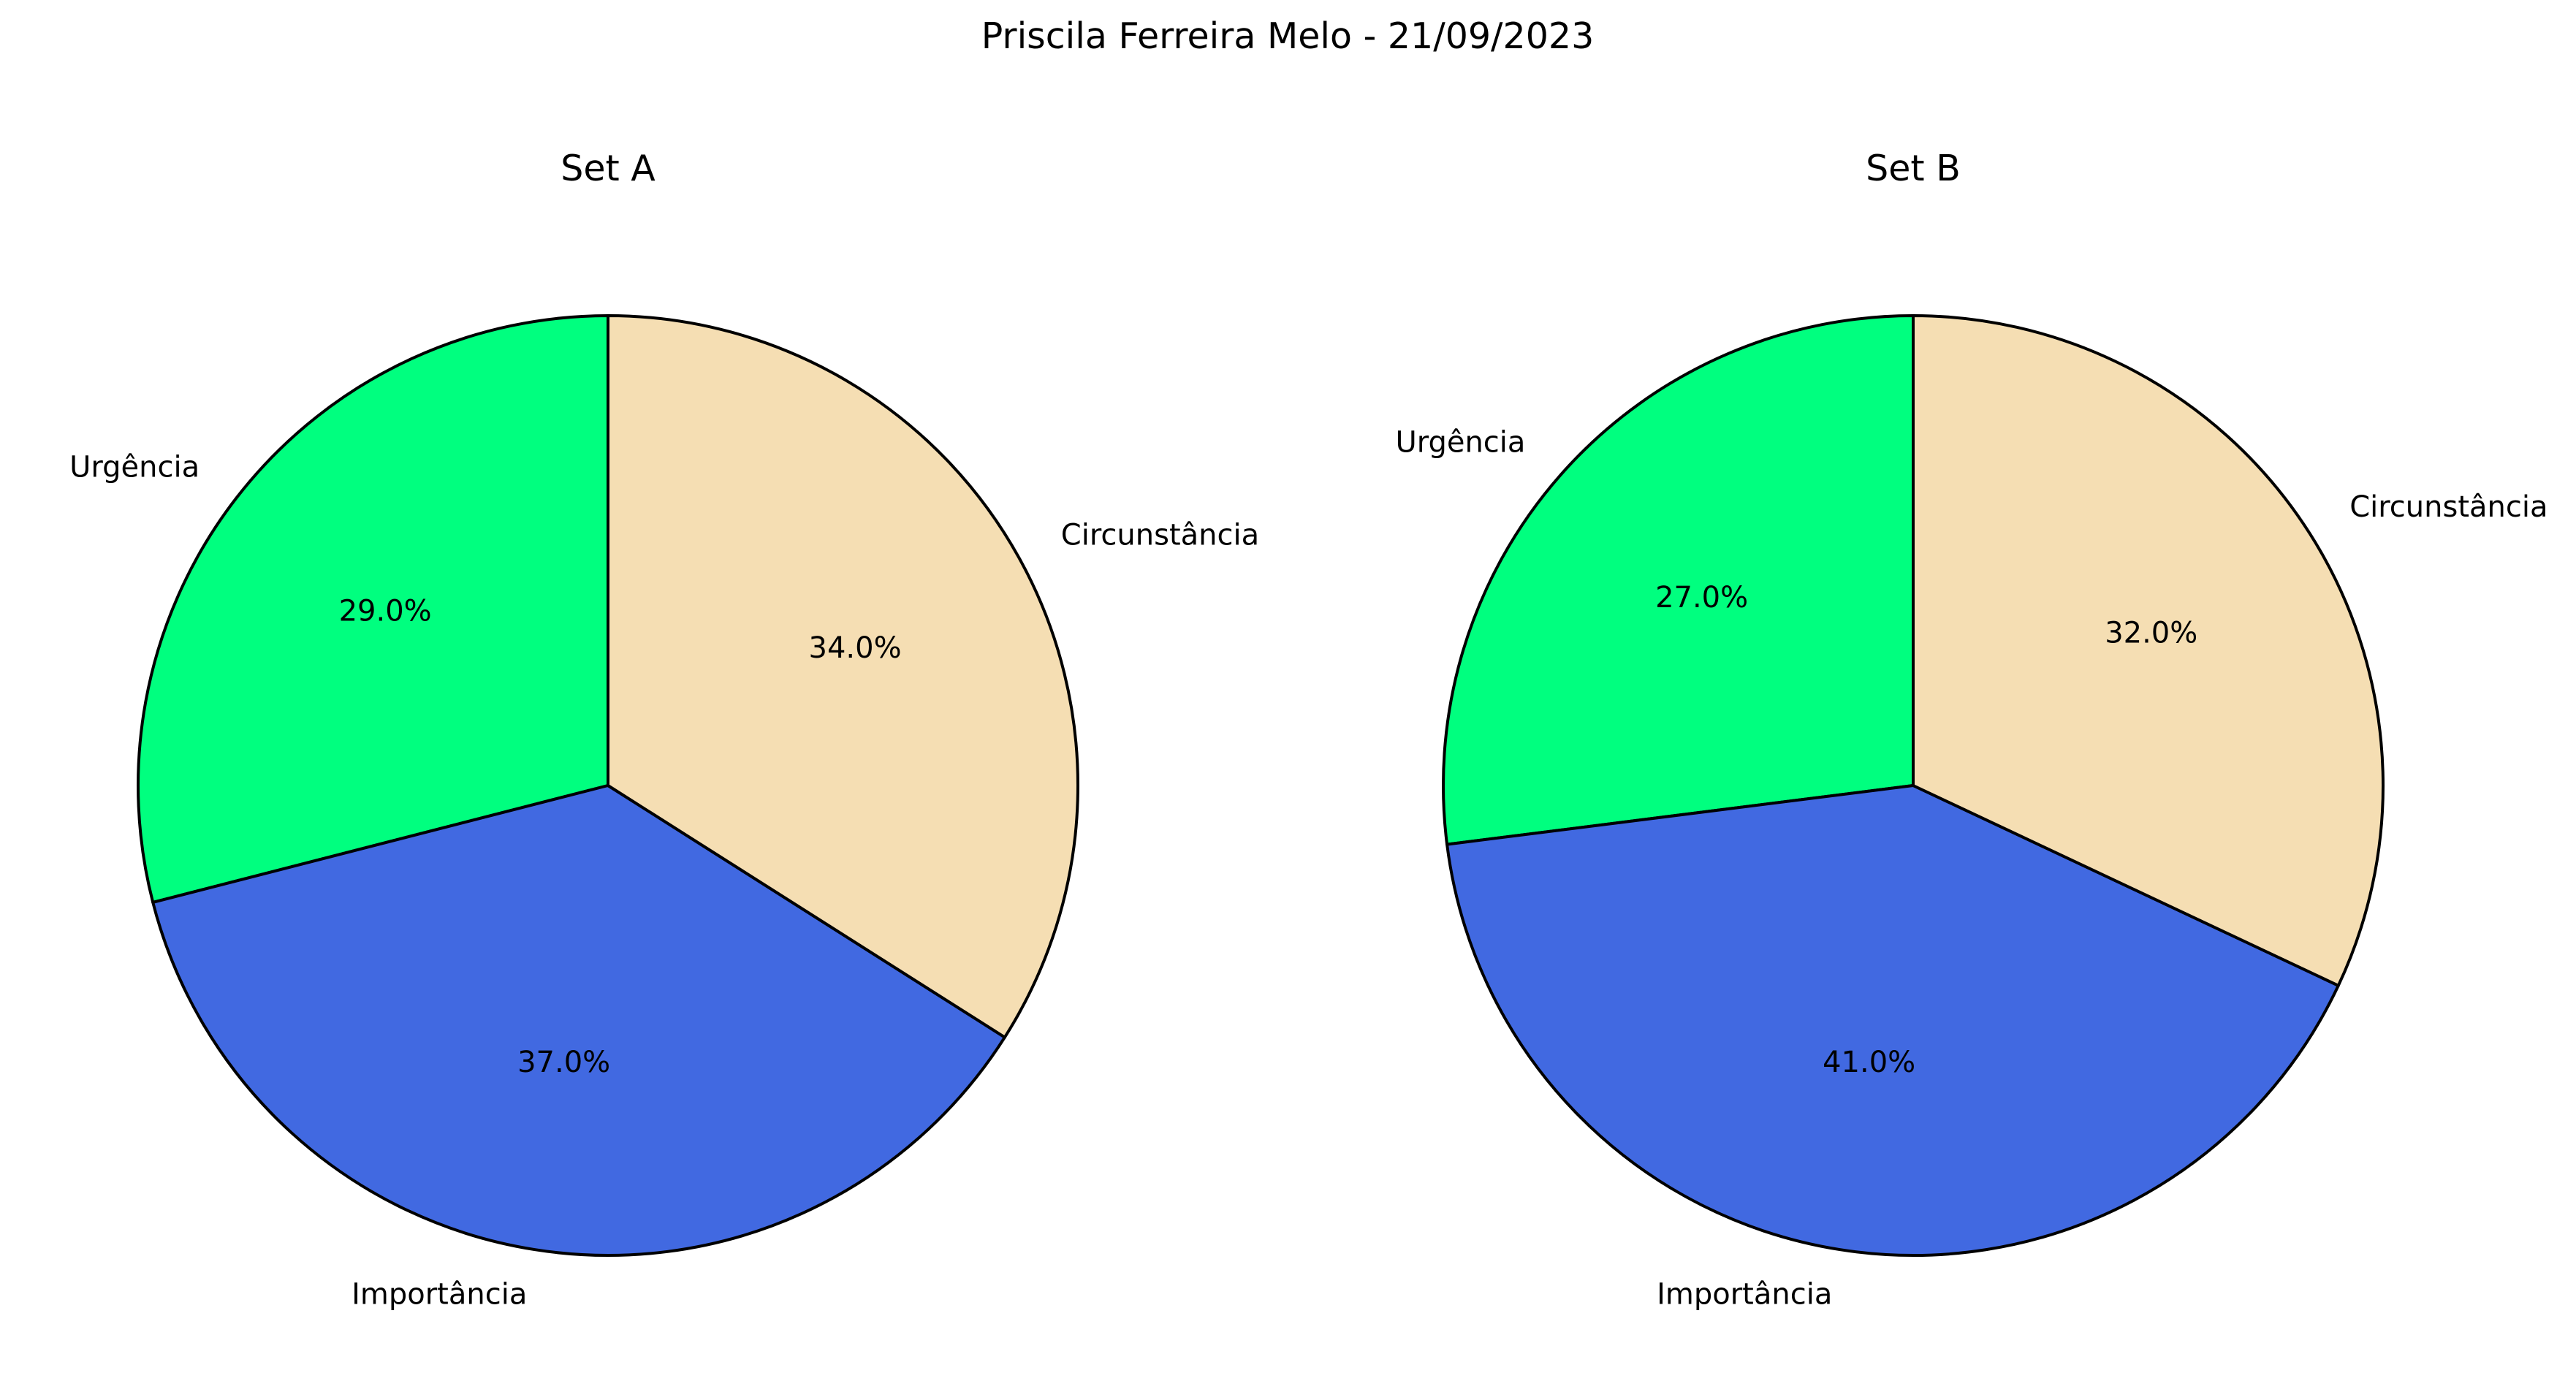 The image size is (2576, 1392). What do you see at coordinates (608, 168) in the screenshot?
I see `subplot-title-set-a: Set A` at bounding box center [608, 168].